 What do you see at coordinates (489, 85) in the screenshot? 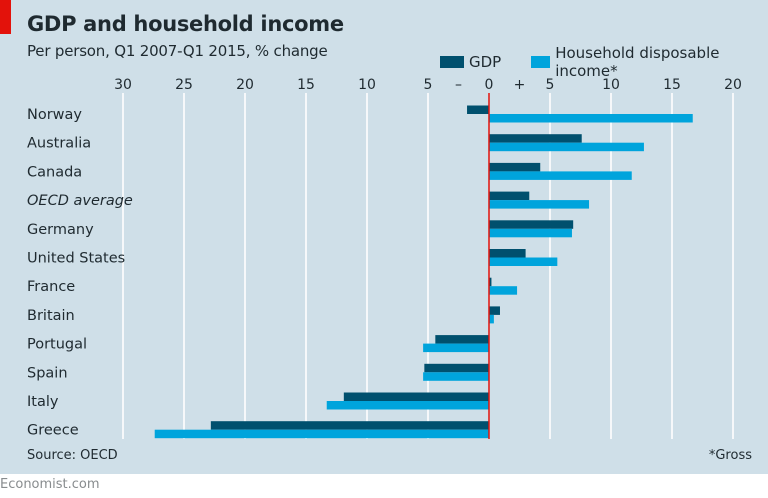
I see `x-tick-label: 0` at bounding box center [489, 85].